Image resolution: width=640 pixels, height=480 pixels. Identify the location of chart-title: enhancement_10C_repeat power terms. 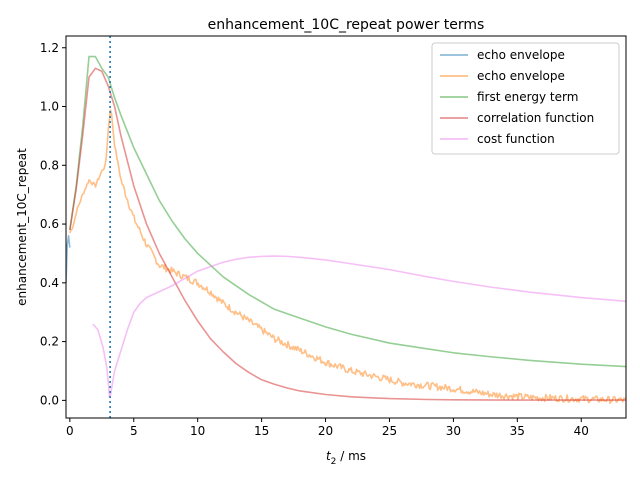
(346, 25).